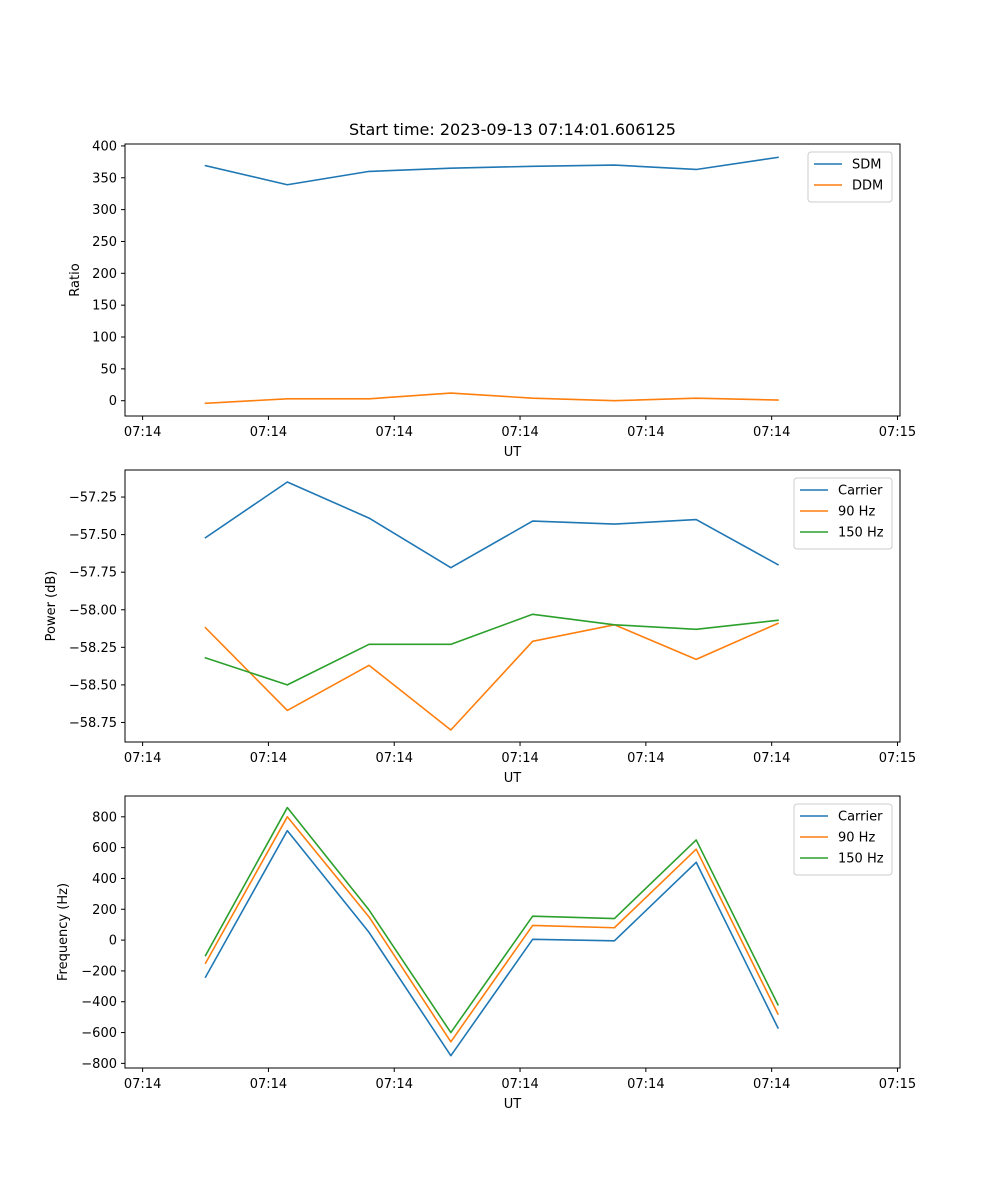 This screenshot has height=1200, width=1000. What do you see at coordinates (99, 1033) in the screenshot?
I see `frequency-y-tick-label: −600` at bounding box center [99, 1033].